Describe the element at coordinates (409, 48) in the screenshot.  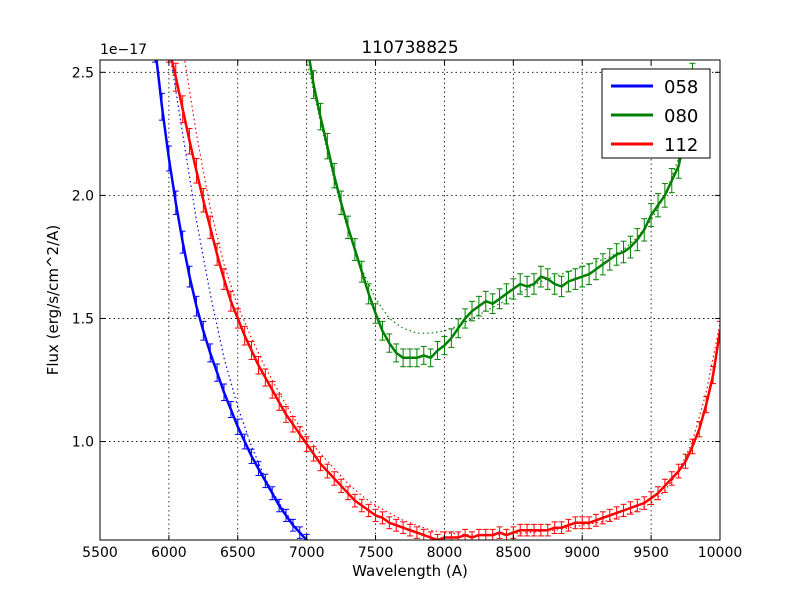
I see `chart-title: 110738825` at that location.